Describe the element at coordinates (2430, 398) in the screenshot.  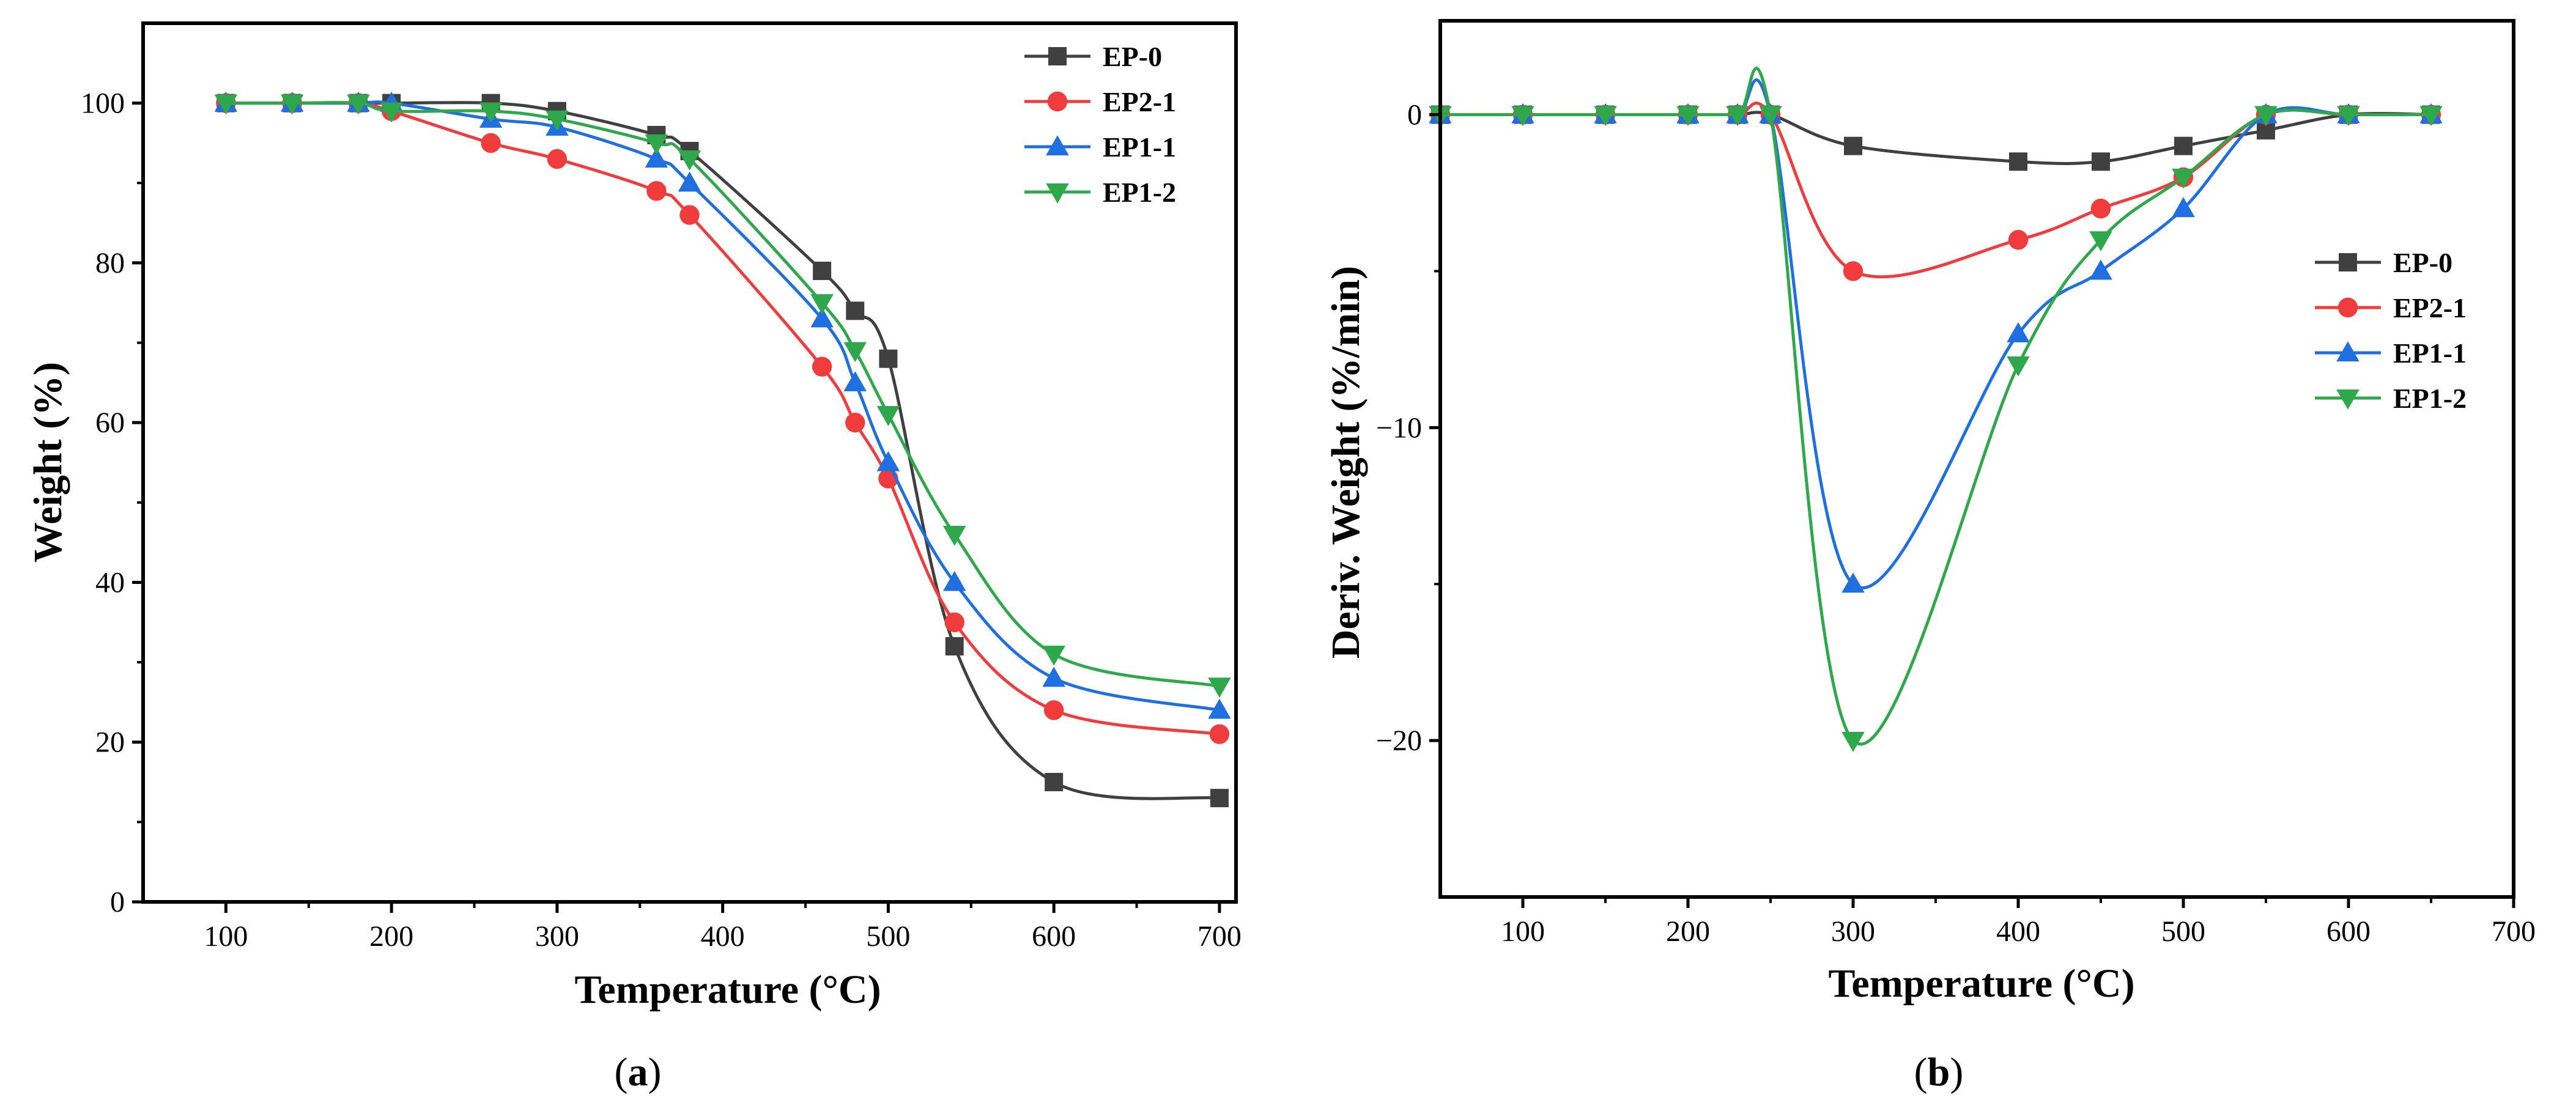
I see `legend-label: EP1-2` at that location.